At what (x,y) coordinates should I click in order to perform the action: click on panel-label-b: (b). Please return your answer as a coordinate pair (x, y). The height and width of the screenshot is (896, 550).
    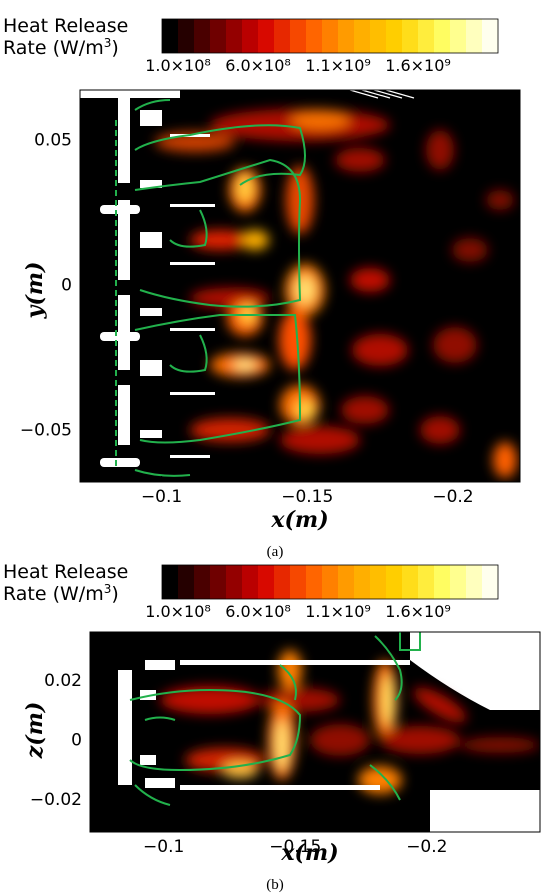
    Looking at the image, I should click on (275, 885).